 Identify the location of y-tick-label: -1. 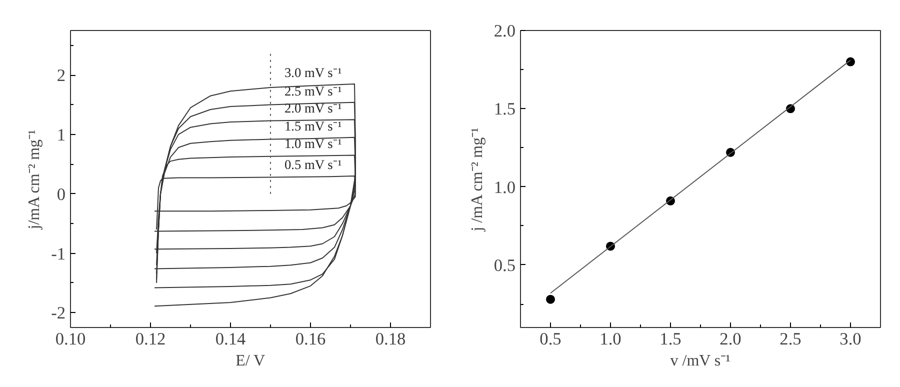
(58, 254).